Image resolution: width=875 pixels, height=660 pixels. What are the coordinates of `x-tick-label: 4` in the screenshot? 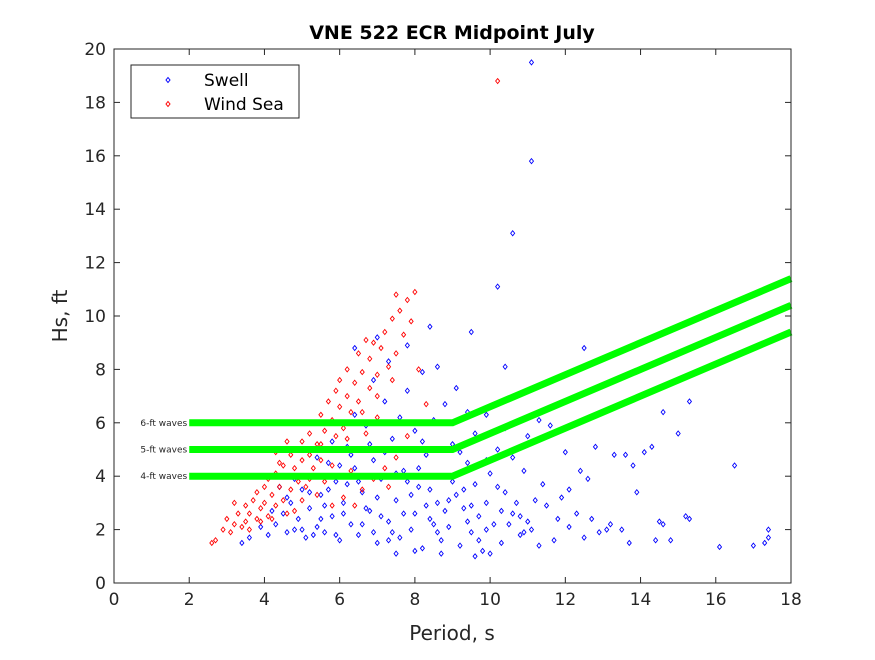 It's located at (264, 600).